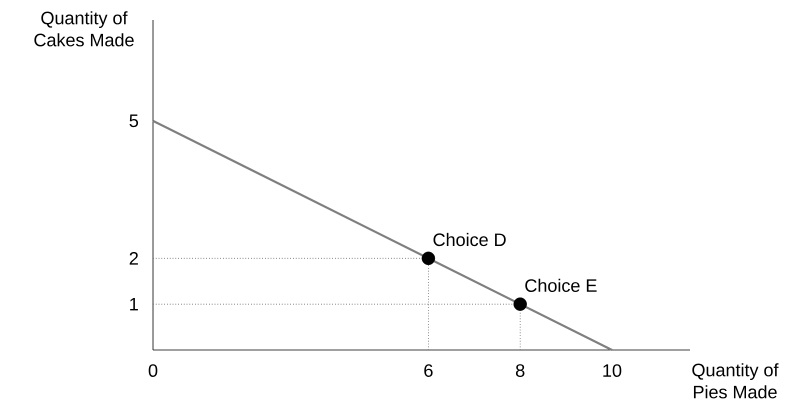 The image size is (791, 413). What do you see at coordinates (561, 285) in the screenshot?
I see `annotation: Choice E` at bounding box center [561, 285].